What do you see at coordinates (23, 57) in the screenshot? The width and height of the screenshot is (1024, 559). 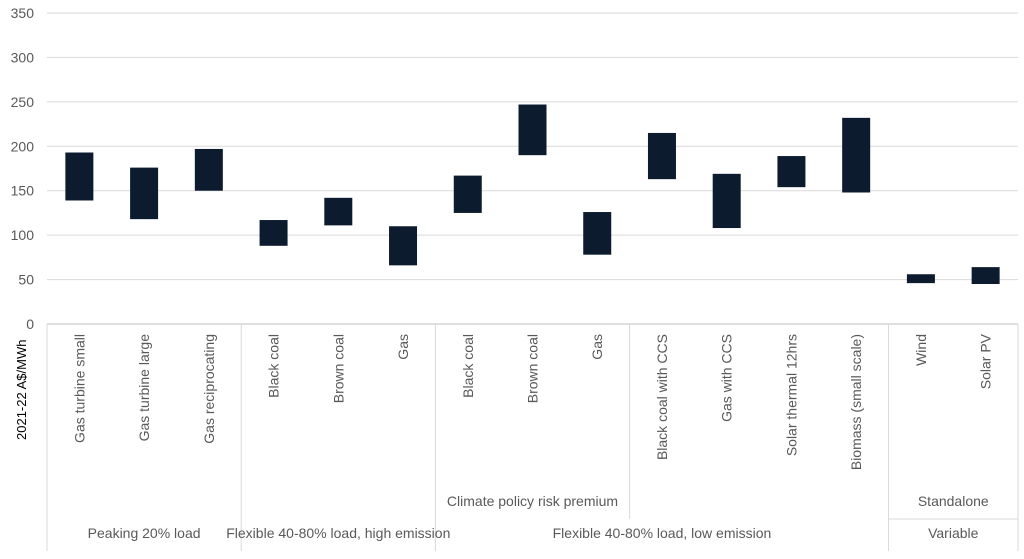 I see `y-tick-label: 300` at bounding box center [23, 57].